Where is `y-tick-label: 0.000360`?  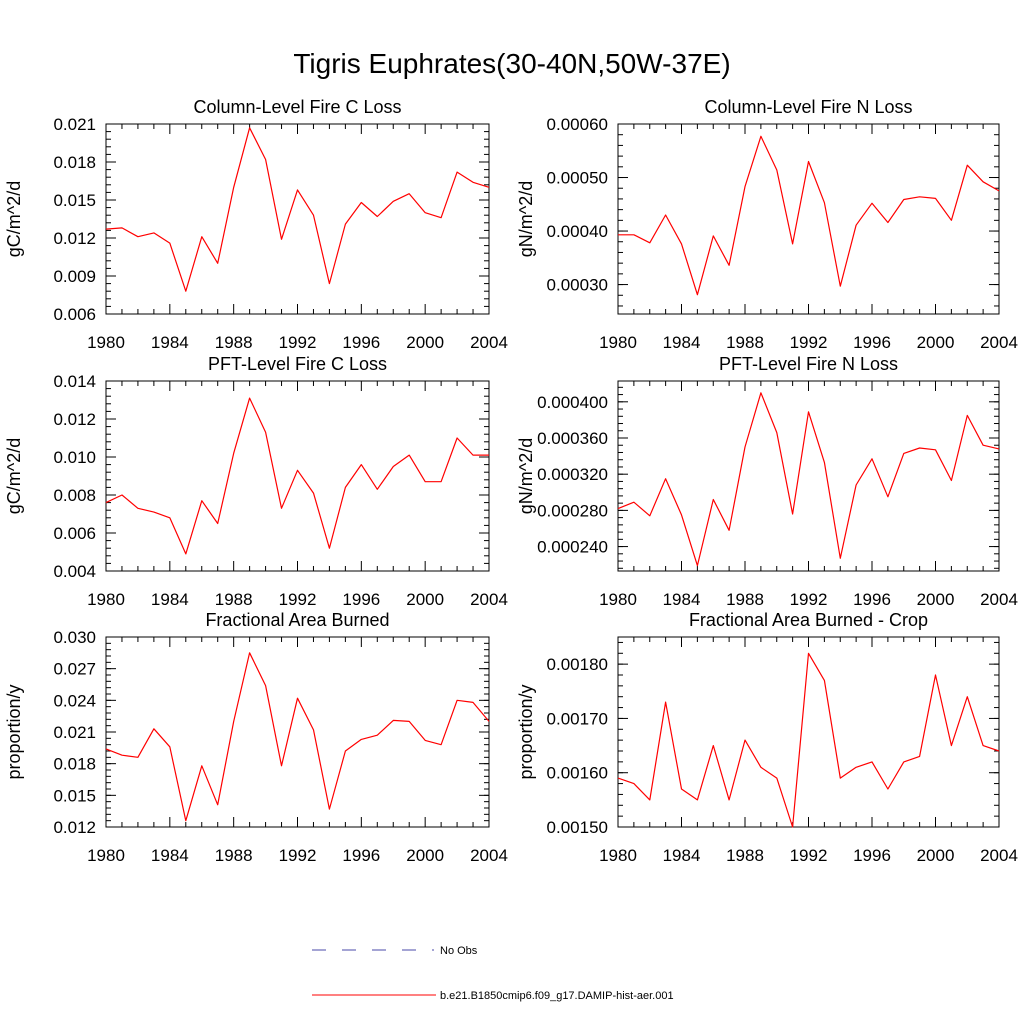
y-tick-label: 0.000360 is located at coordinates (572, 438).